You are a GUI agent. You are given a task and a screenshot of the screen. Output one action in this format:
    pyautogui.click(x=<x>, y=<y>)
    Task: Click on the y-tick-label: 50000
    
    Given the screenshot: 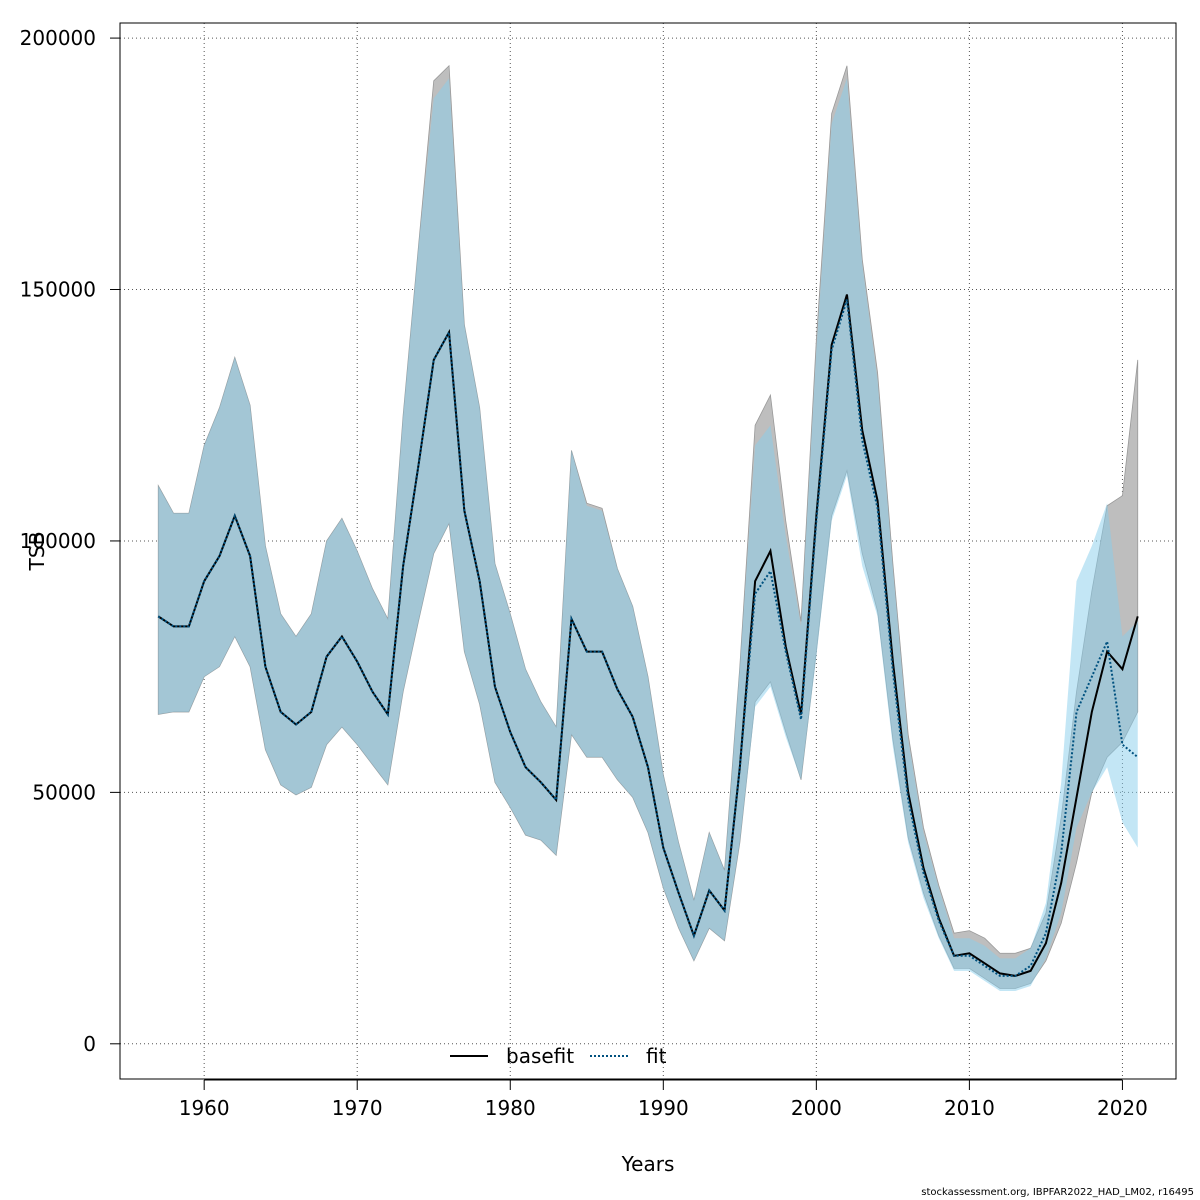 What is the action you would take?
    pyautogui.click(x=64, y=792)
    